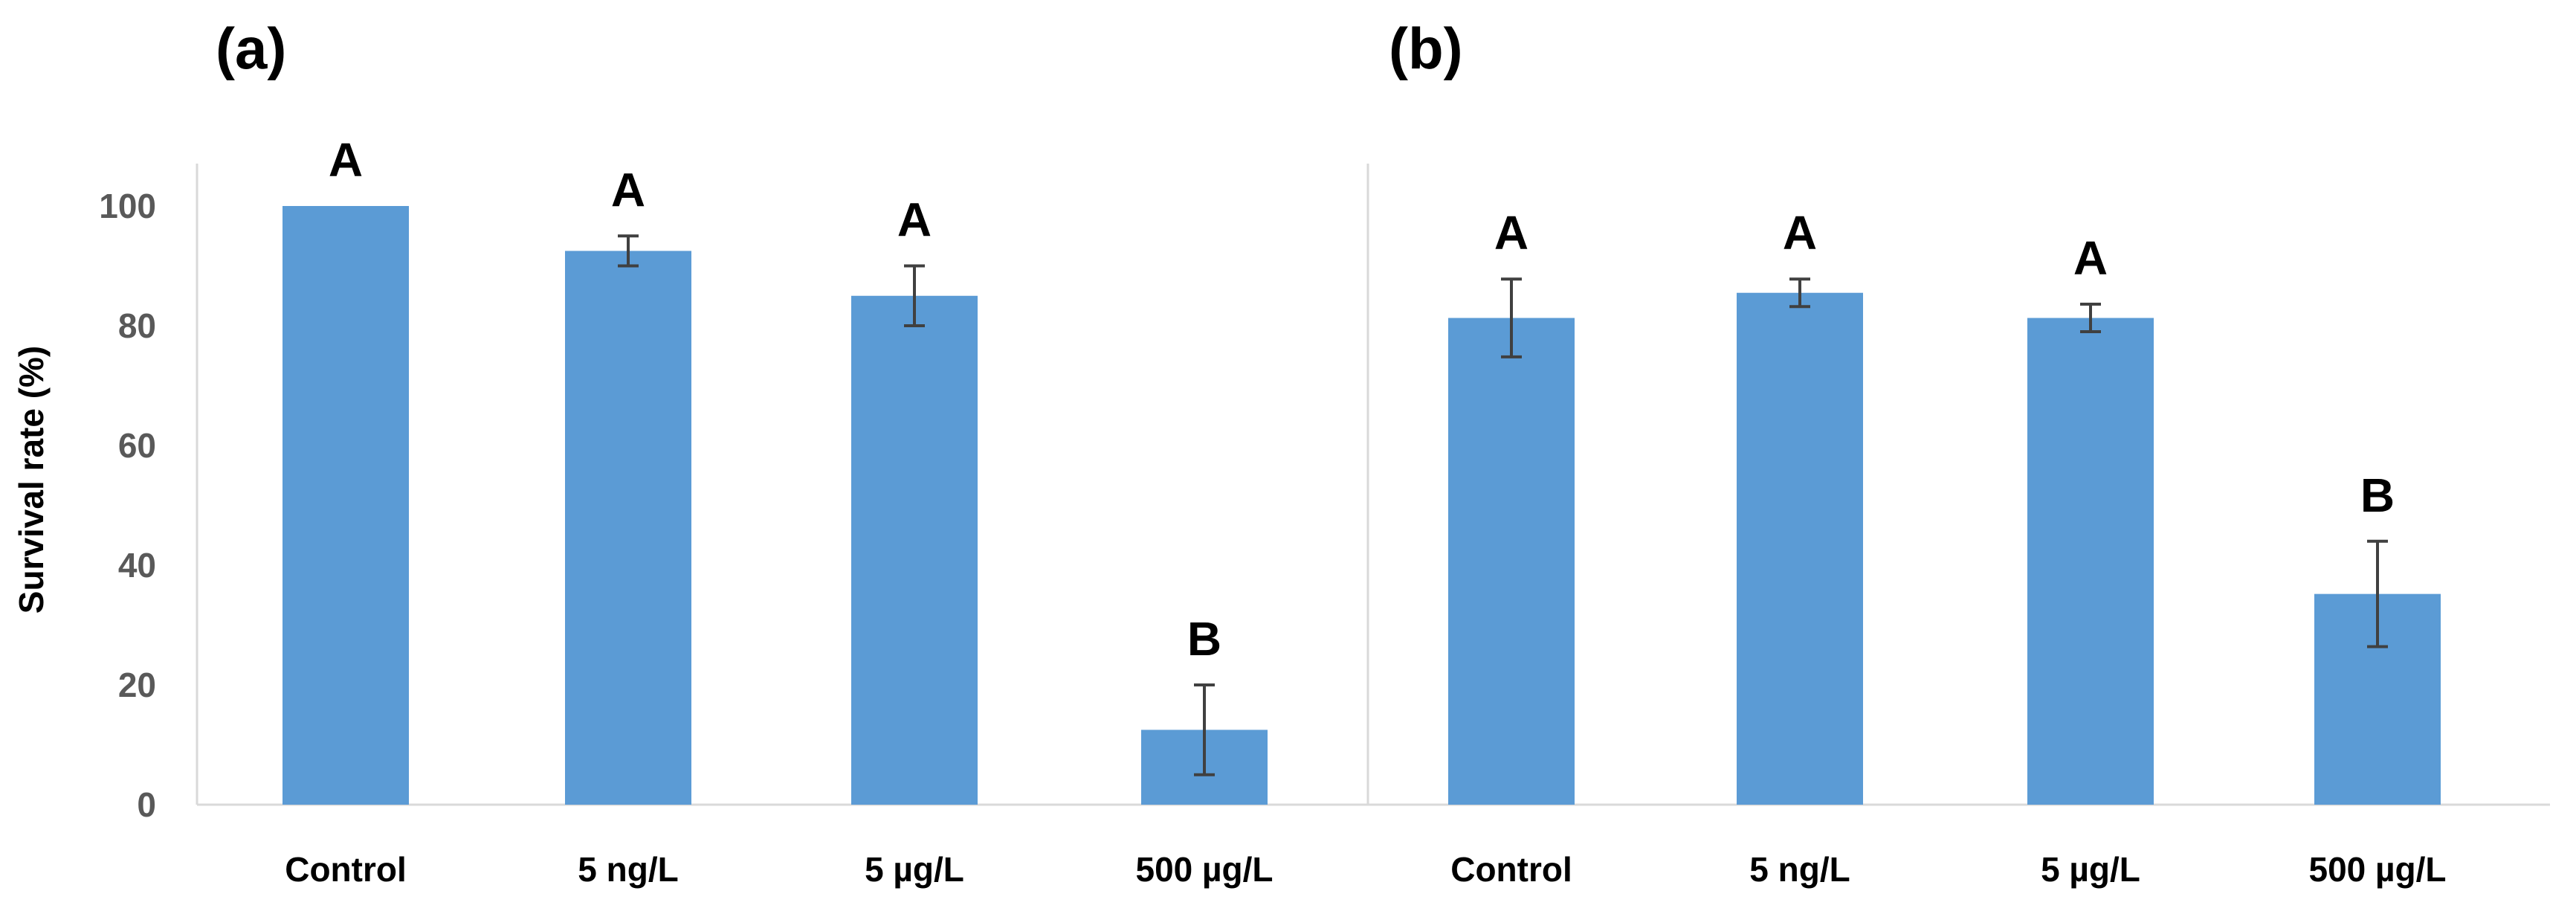 The image size is (2576, 914). I want to click on significance-label-a-4: B, so click(1204, 639).